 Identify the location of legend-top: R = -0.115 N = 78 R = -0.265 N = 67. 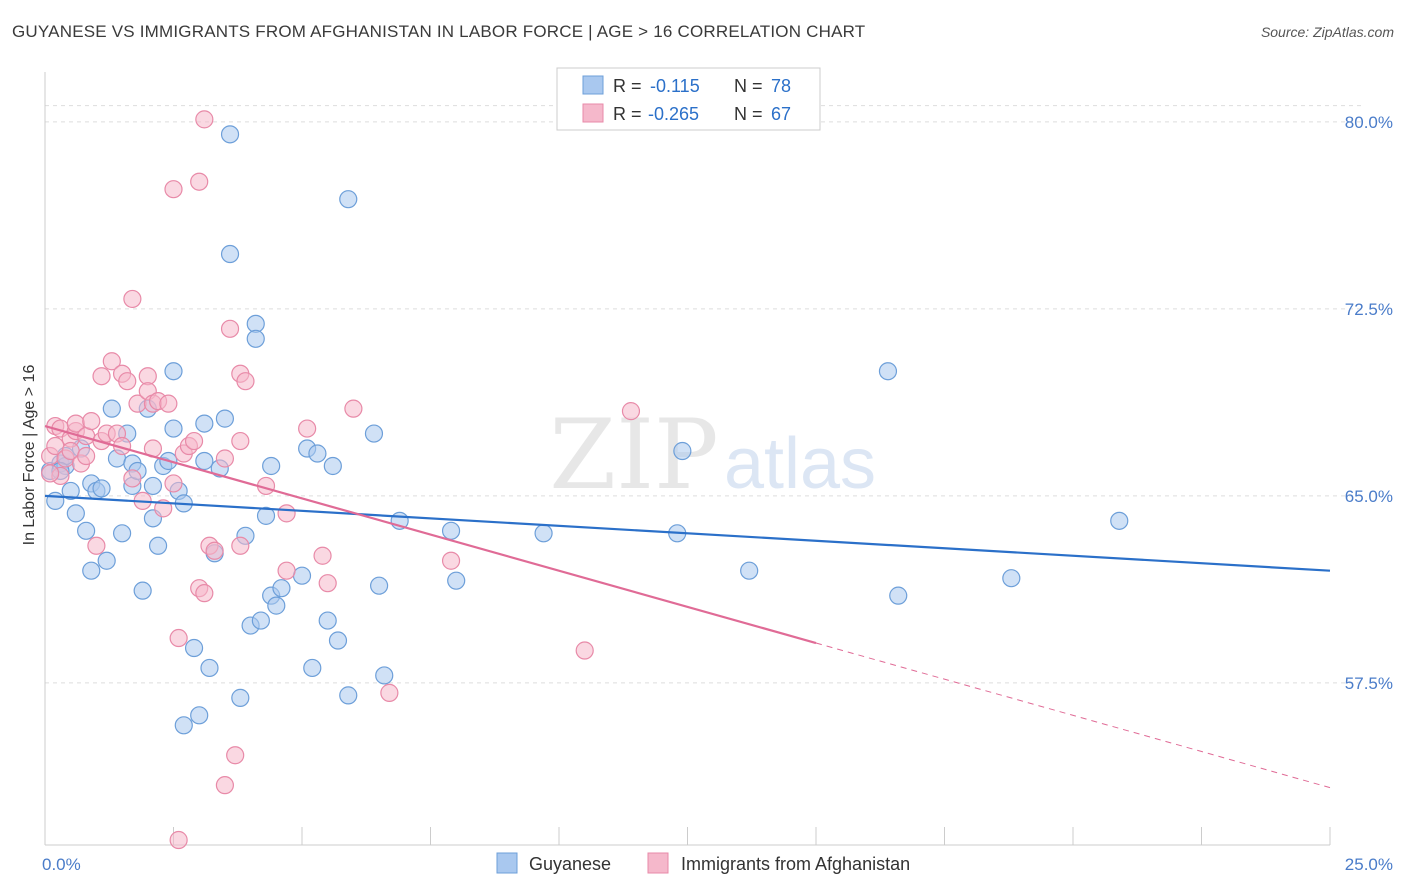
(688, 99).